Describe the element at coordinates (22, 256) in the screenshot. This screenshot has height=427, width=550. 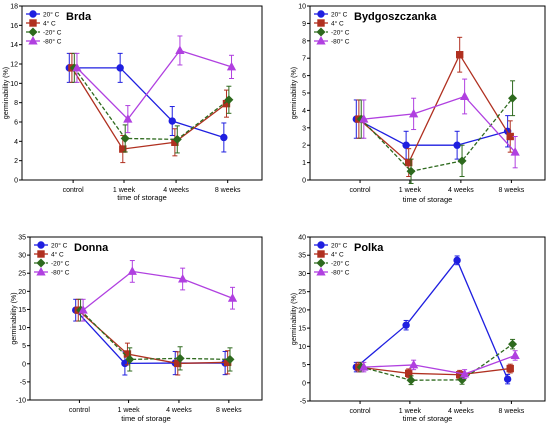
I see `y-tick-label: 30` at that location.